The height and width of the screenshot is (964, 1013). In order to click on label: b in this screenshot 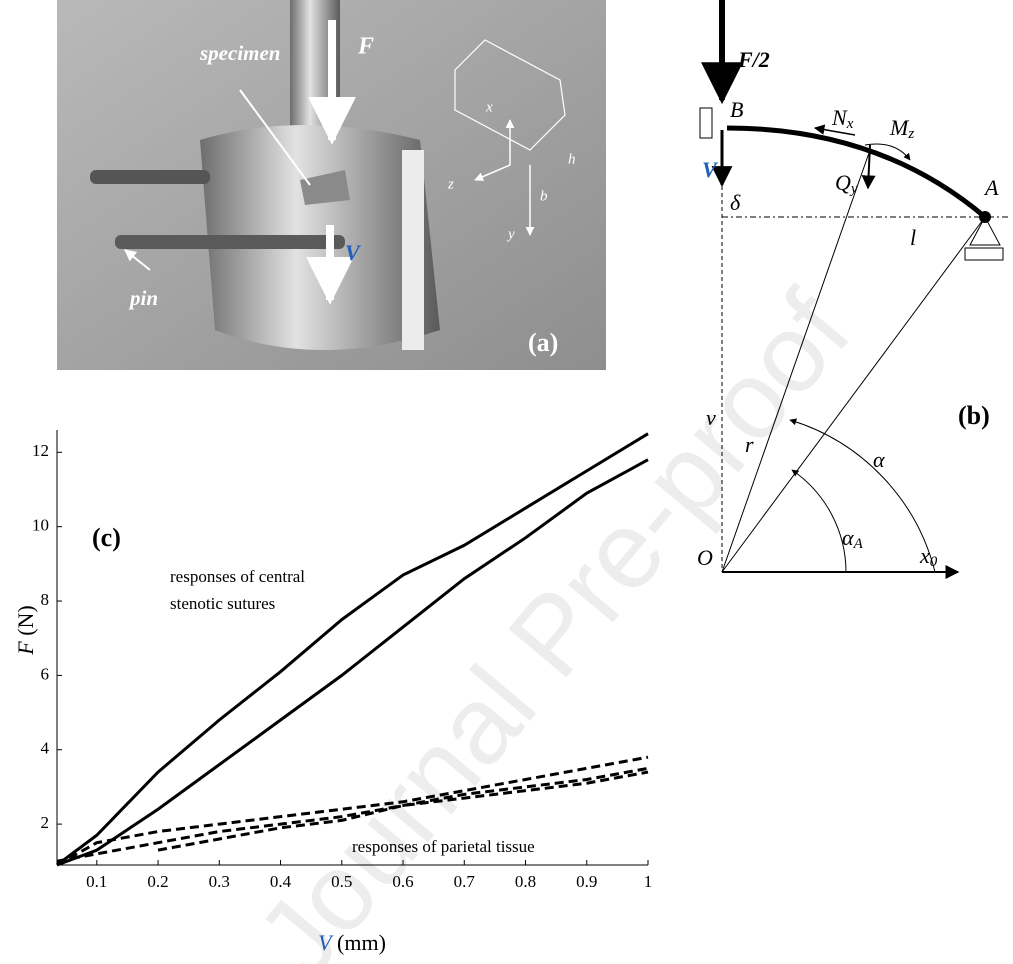, I will do `click(544, 196)`.